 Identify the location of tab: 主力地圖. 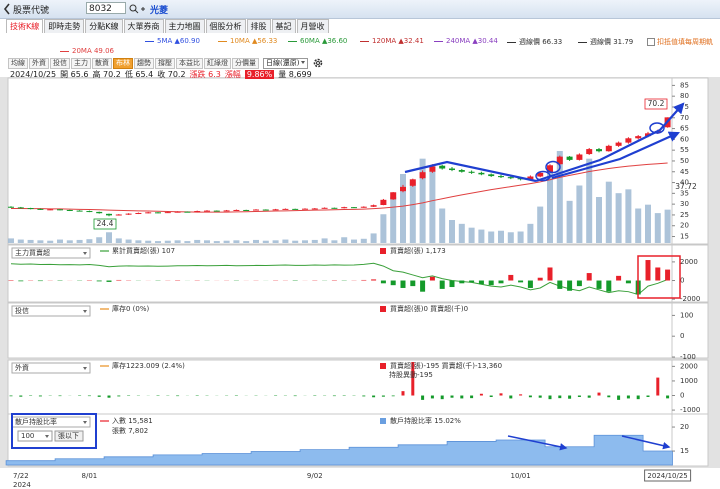
(184, 26).